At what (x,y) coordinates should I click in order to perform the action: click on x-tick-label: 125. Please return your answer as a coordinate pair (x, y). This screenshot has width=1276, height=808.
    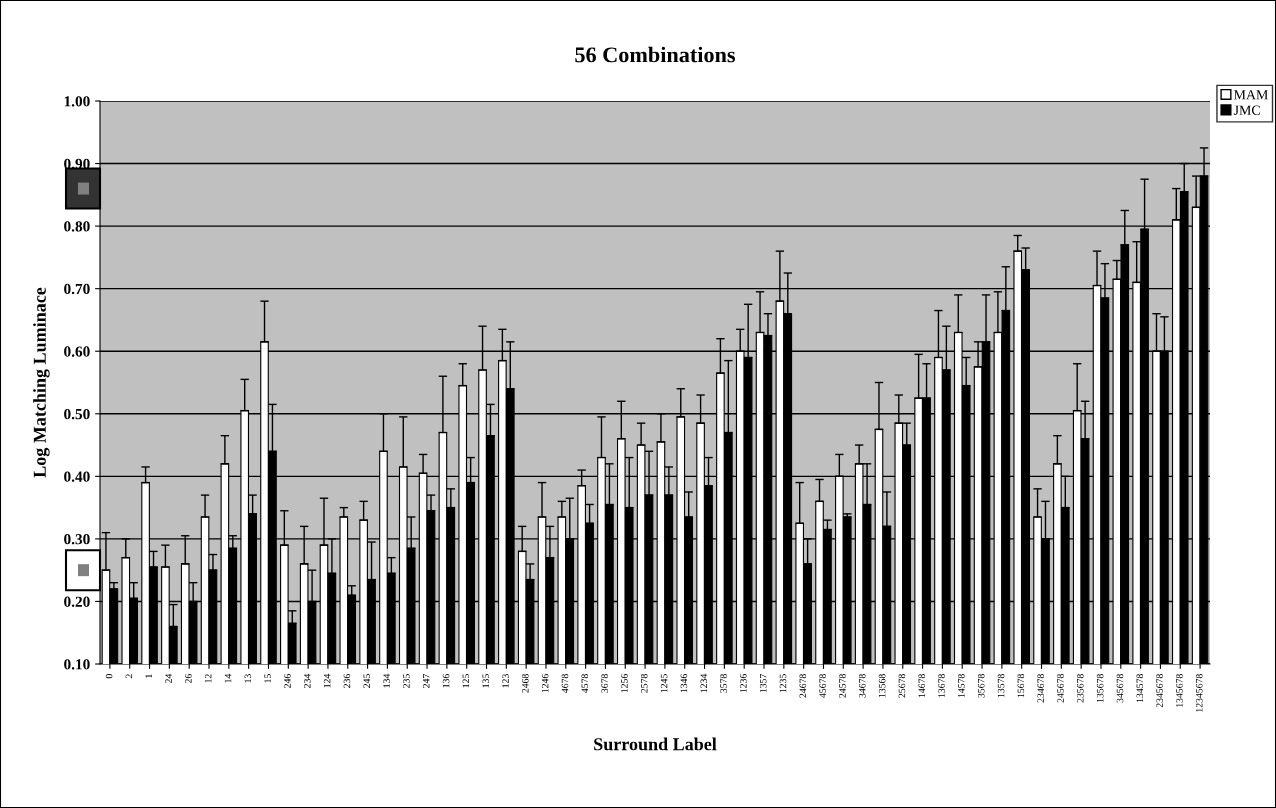
    Looking at the image, I should click on (466, 681).